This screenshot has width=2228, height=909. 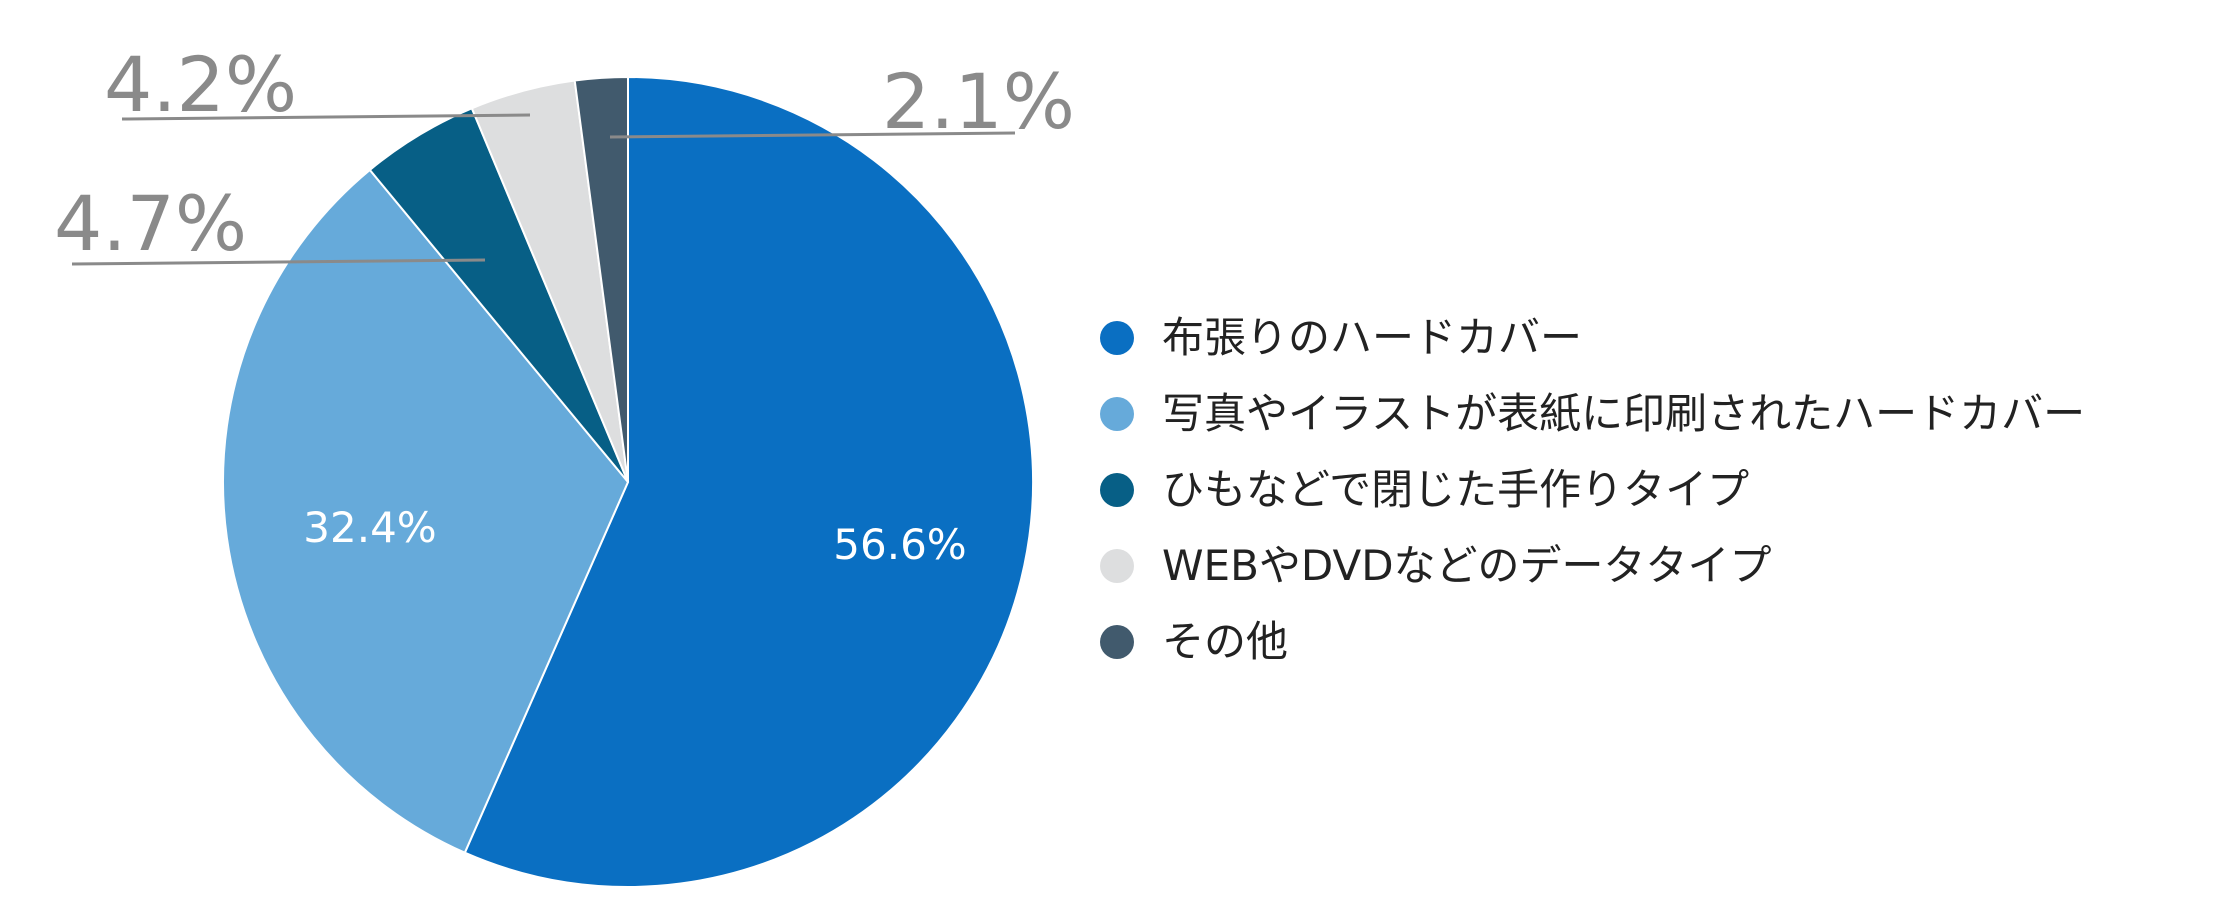 What do you see at coordinates (1660, 338) in the screenshot?
I see `legend-item-cloth-hardcover: 布張りのハードカバー` at bounding box center [1660, 338].